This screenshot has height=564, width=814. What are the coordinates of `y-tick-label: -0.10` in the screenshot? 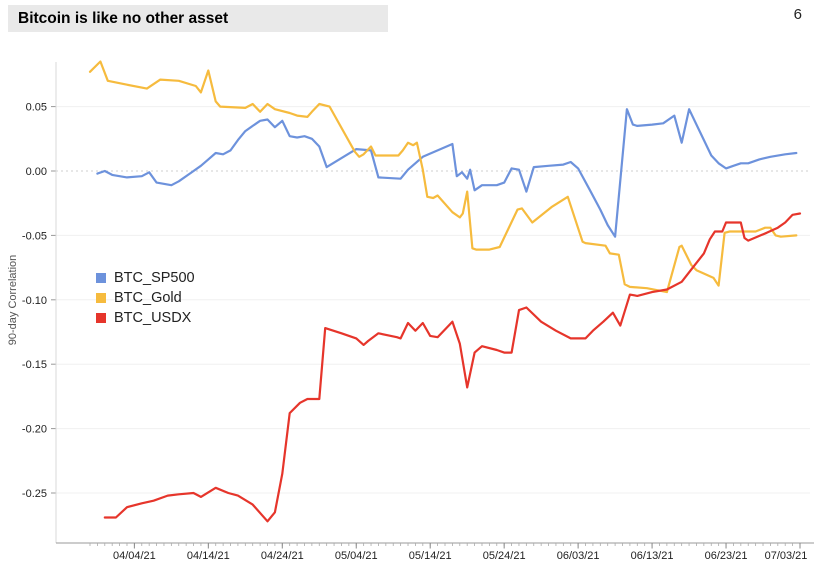 It's located at (34, 301).